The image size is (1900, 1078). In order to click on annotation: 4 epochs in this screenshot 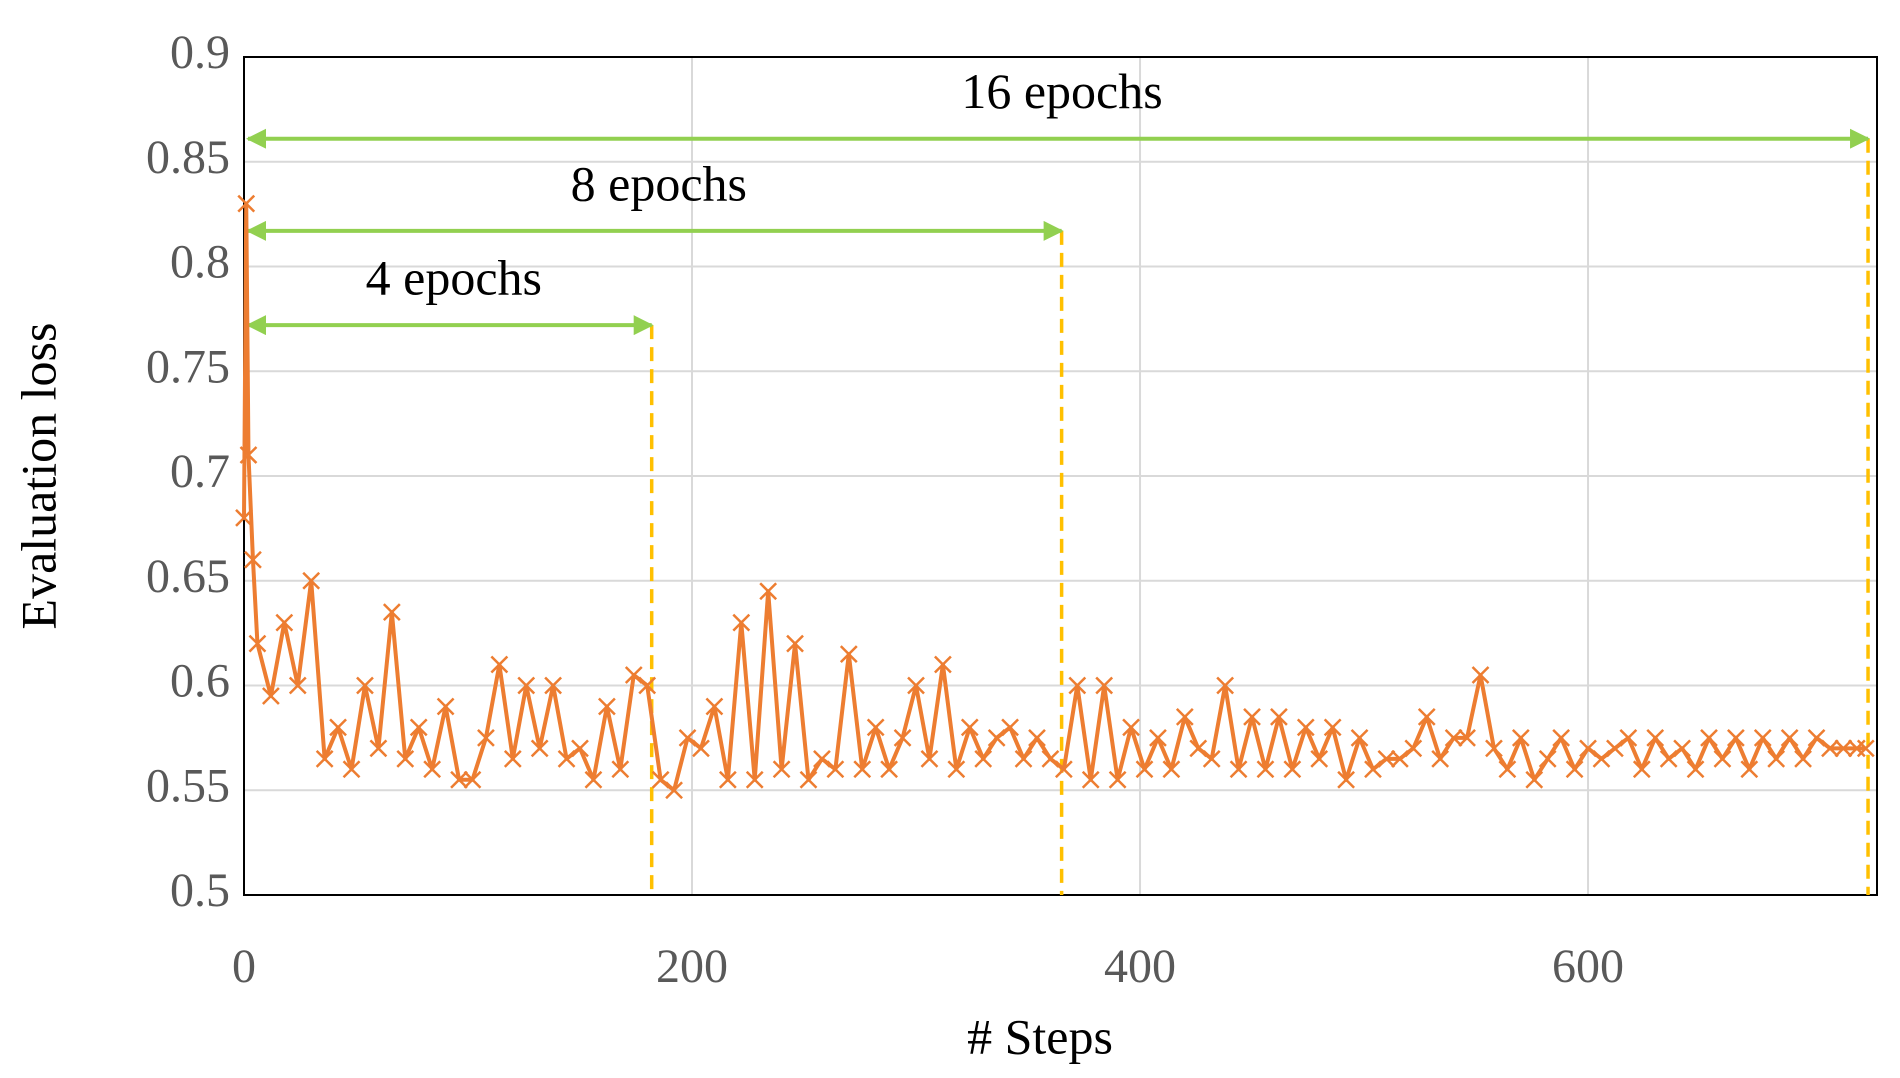, I will do `click(454, 278)`.